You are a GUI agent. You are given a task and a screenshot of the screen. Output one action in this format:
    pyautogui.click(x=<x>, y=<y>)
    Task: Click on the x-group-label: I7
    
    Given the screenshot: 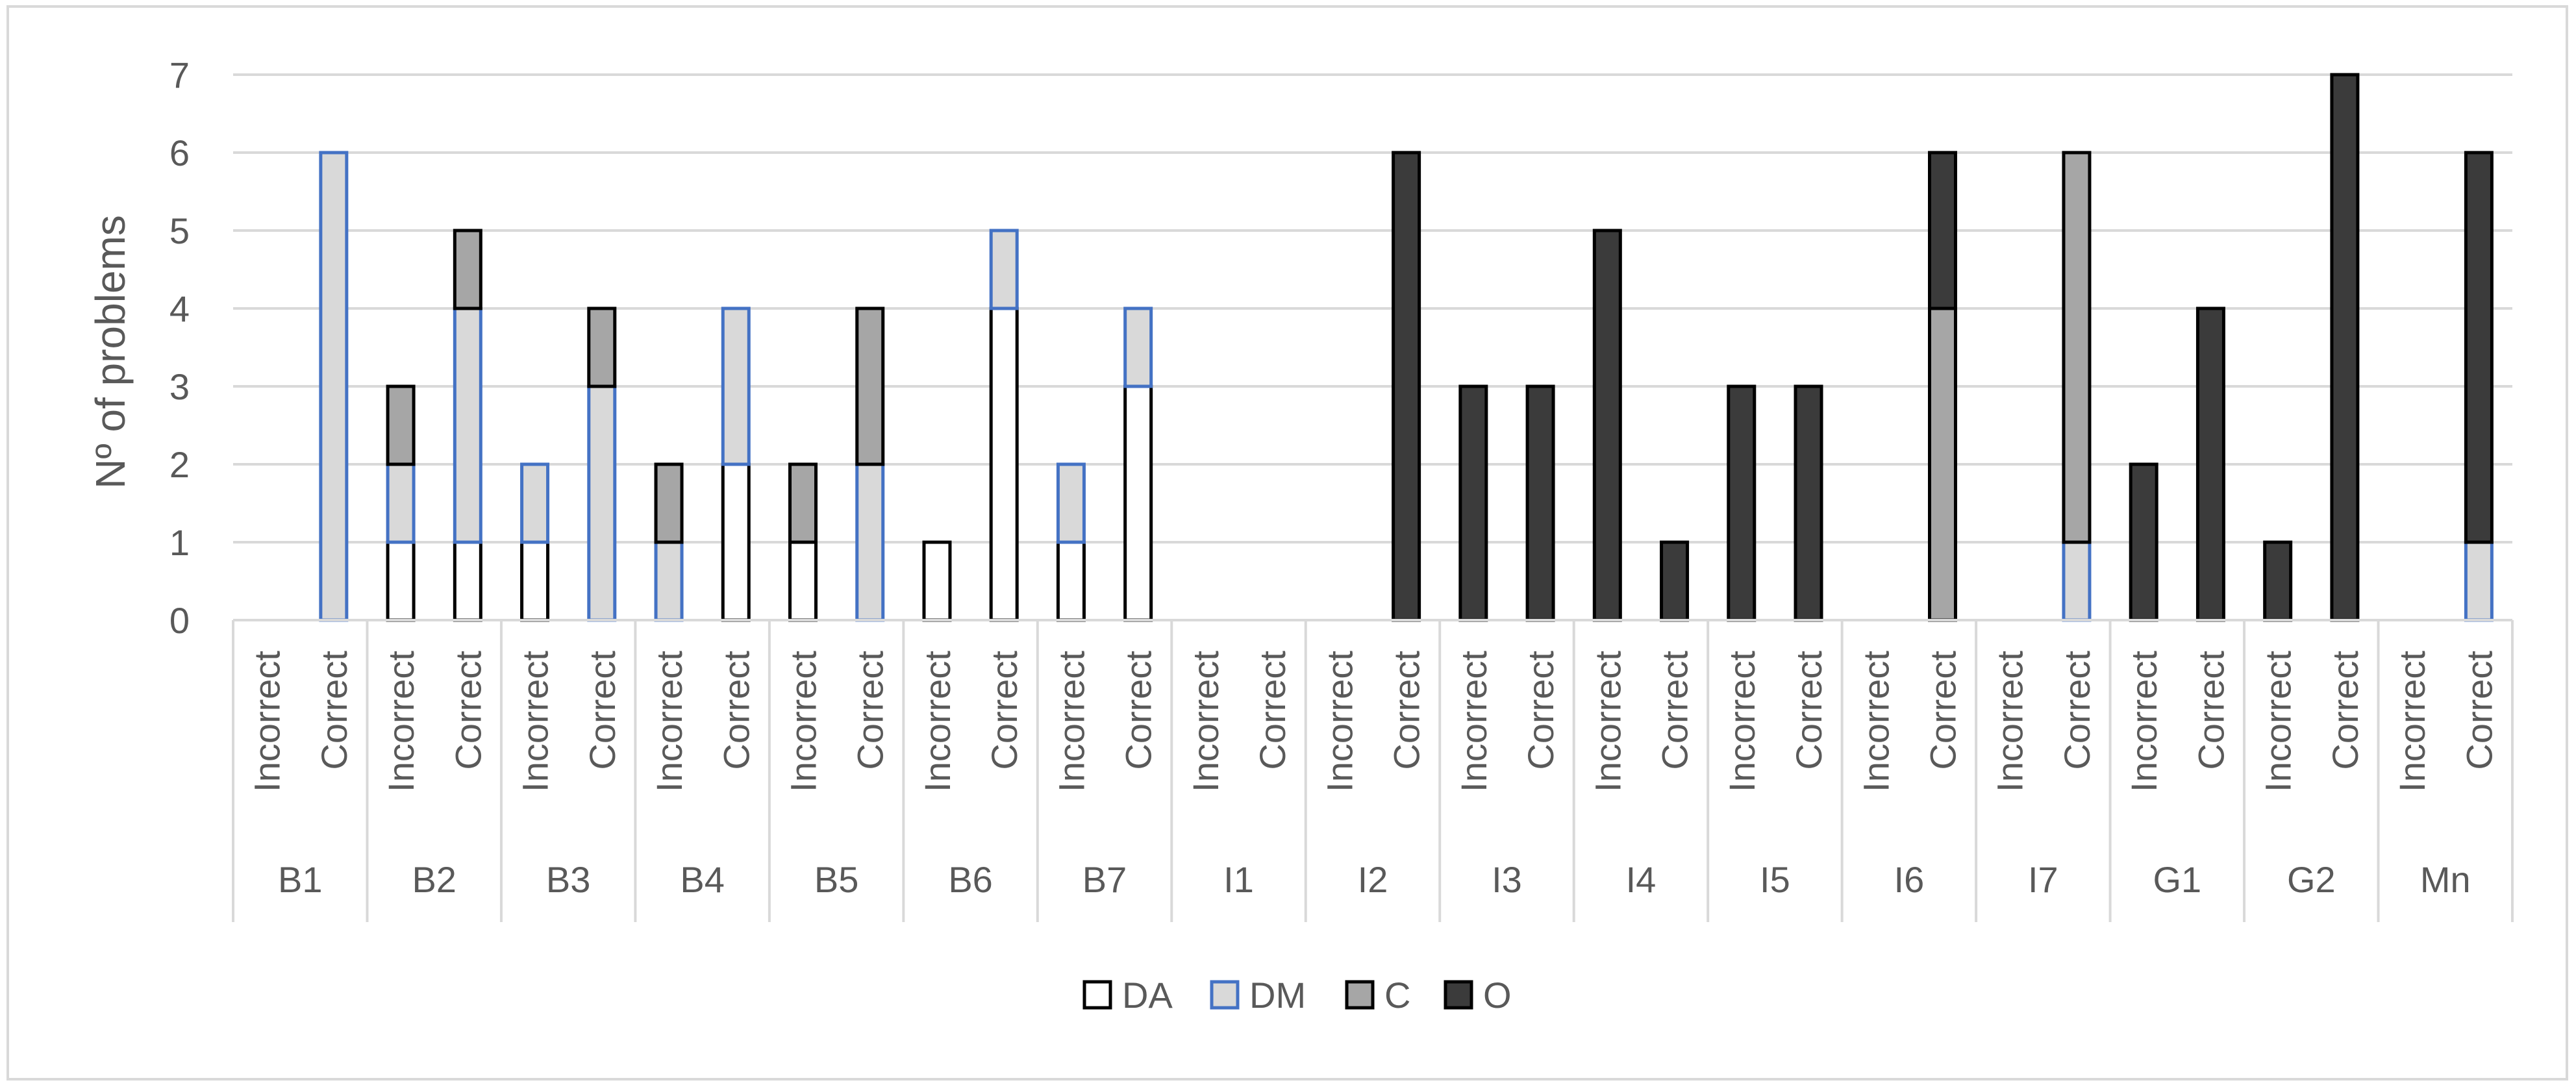 What is the action you would take?
    pyautogui.click(x=2043, y=879)
    